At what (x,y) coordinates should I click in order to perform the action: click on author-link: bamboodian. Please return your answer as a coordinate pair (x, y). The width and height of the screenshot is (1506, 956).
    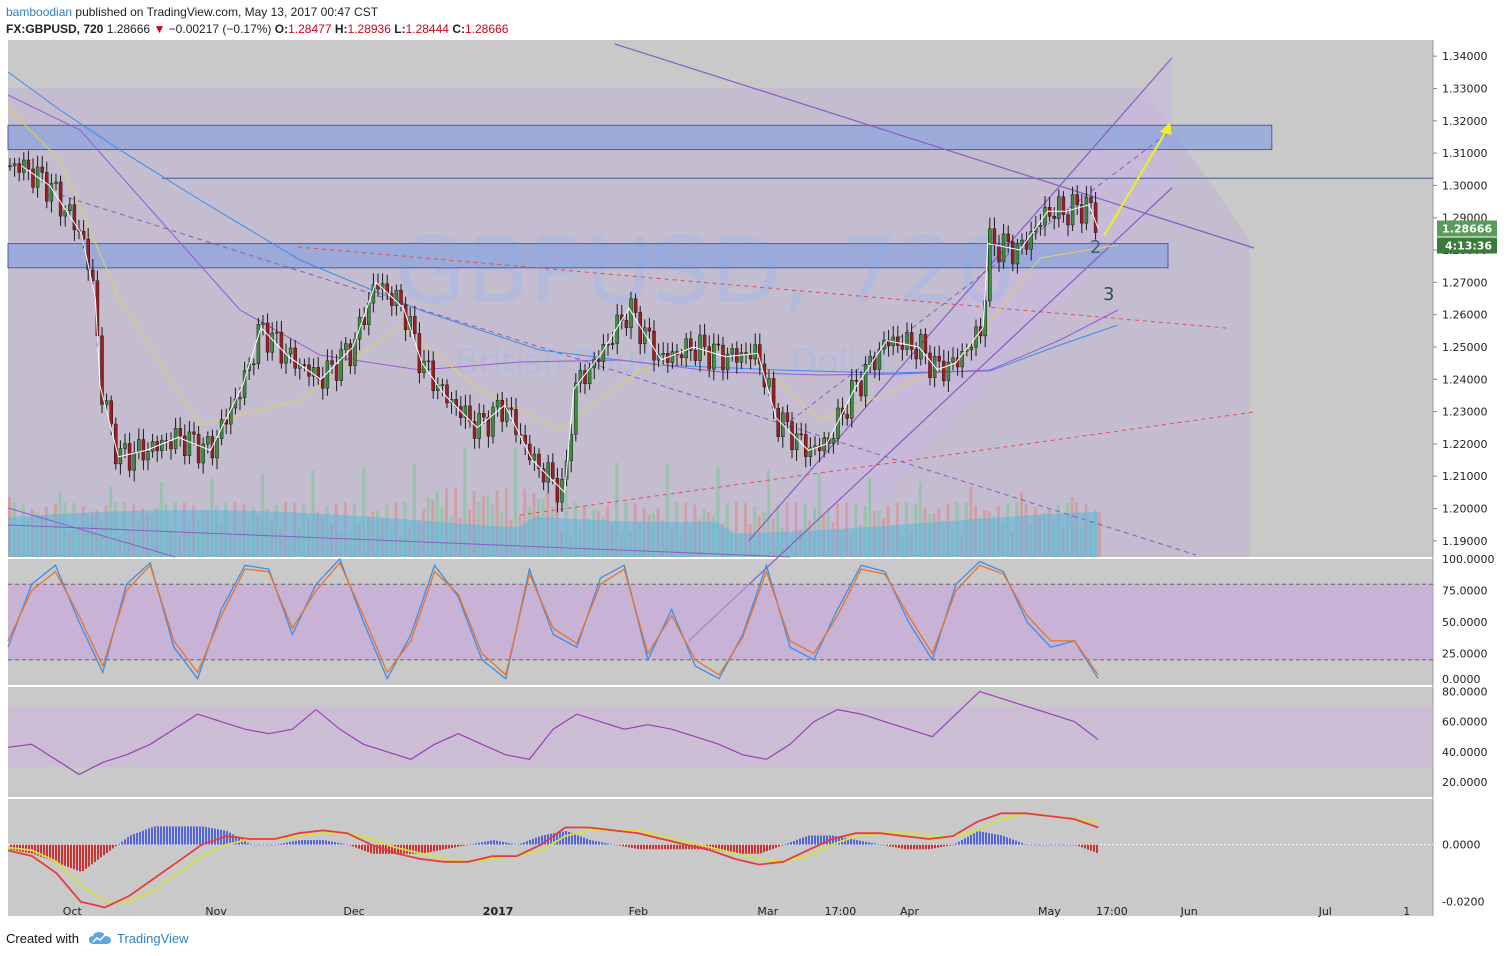
    Looking at the image, I should click on (39, 12).